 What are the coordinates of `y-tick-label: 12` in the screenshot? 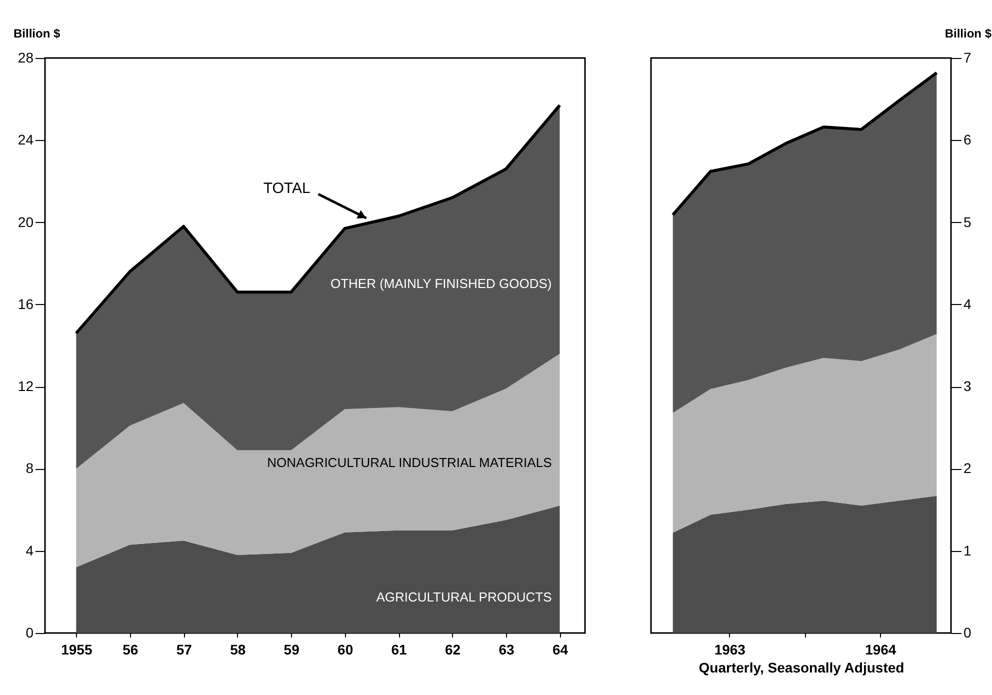 It's located at (26, 386).